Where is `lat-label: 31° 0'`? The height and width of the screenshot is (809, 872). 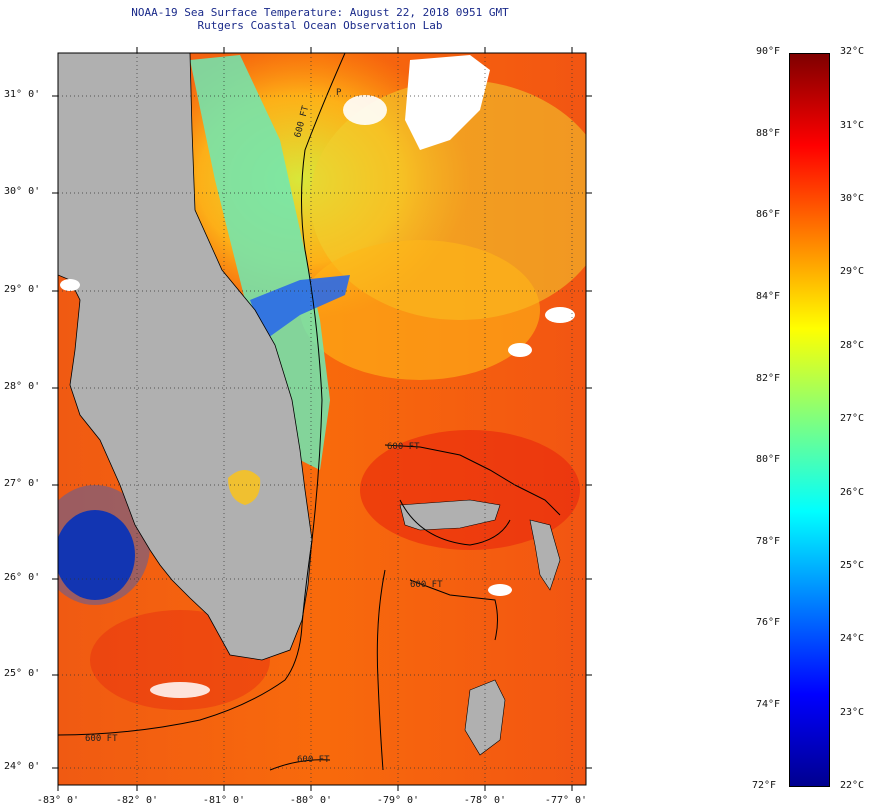
lat-label: 31° 0' is located at coordinates (22, 94).